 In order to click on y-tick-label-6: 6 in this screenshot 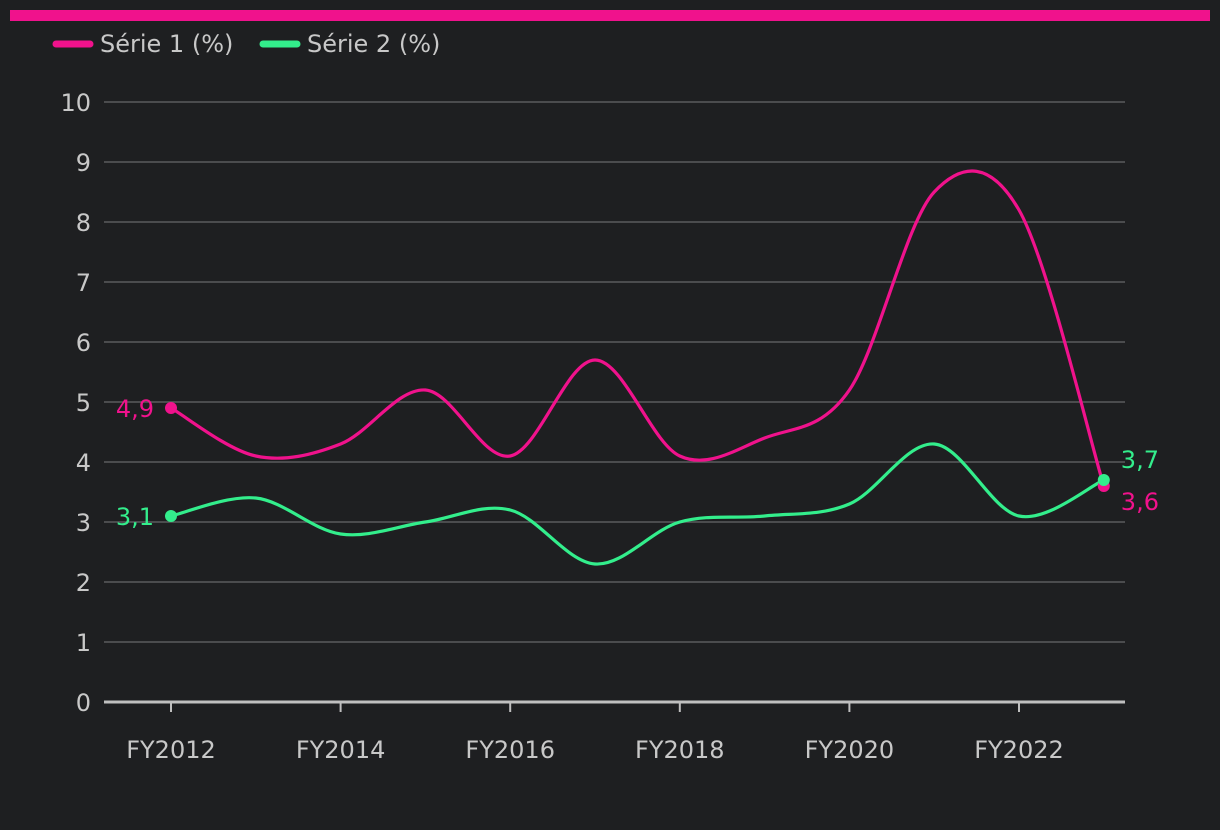, I will do `click(83, 343)`.